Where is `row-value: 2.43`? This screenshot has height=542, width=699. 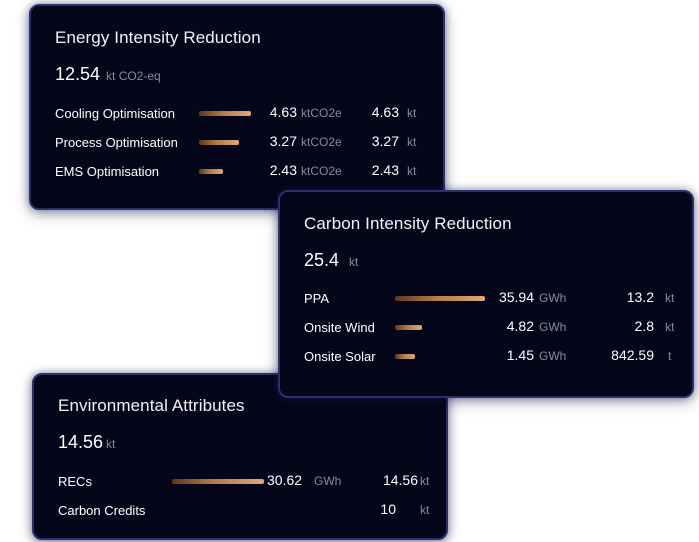 row-value: 2.43 is located at coordinates (283, 170).